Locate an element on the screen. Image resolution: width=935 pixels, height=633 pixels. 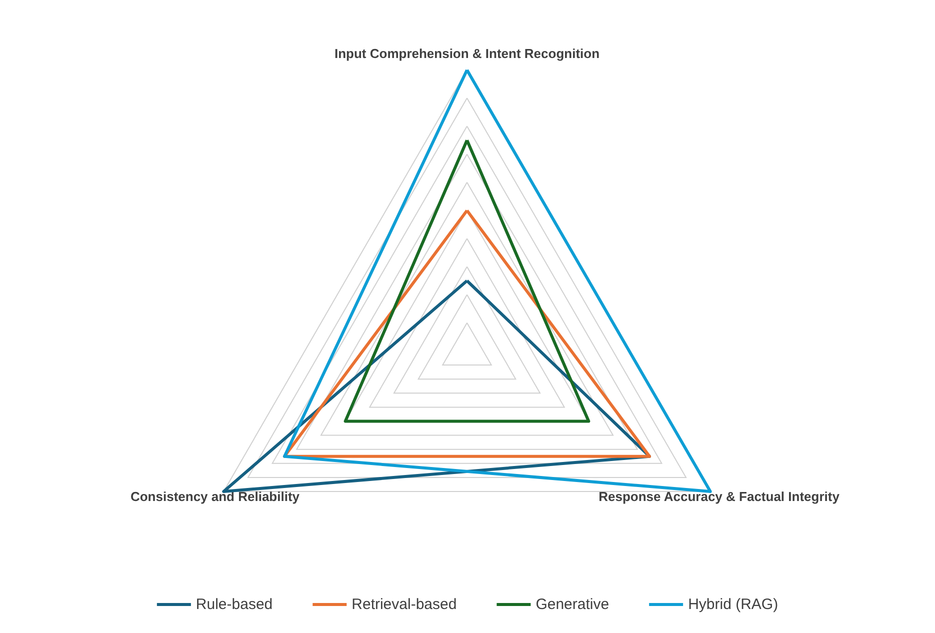
spoke-label: Input Comprehension & Intent Recognition is located at coordinates (467, 53).